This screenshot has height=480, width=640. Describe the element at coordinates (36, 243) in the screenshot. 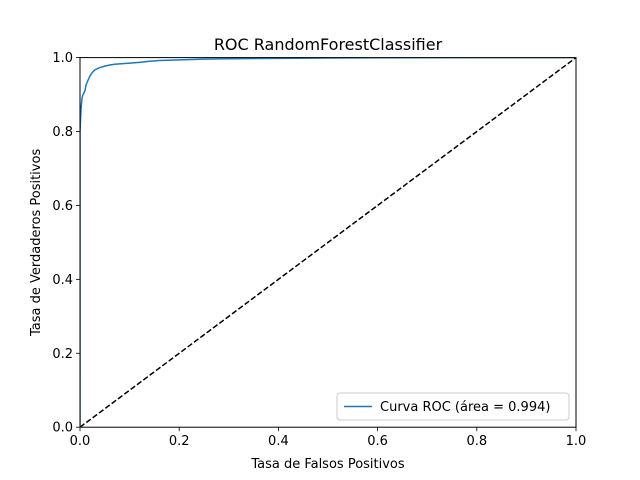

I see `y-axis-label: Tasa de Verdaderos Positivos` at that location.